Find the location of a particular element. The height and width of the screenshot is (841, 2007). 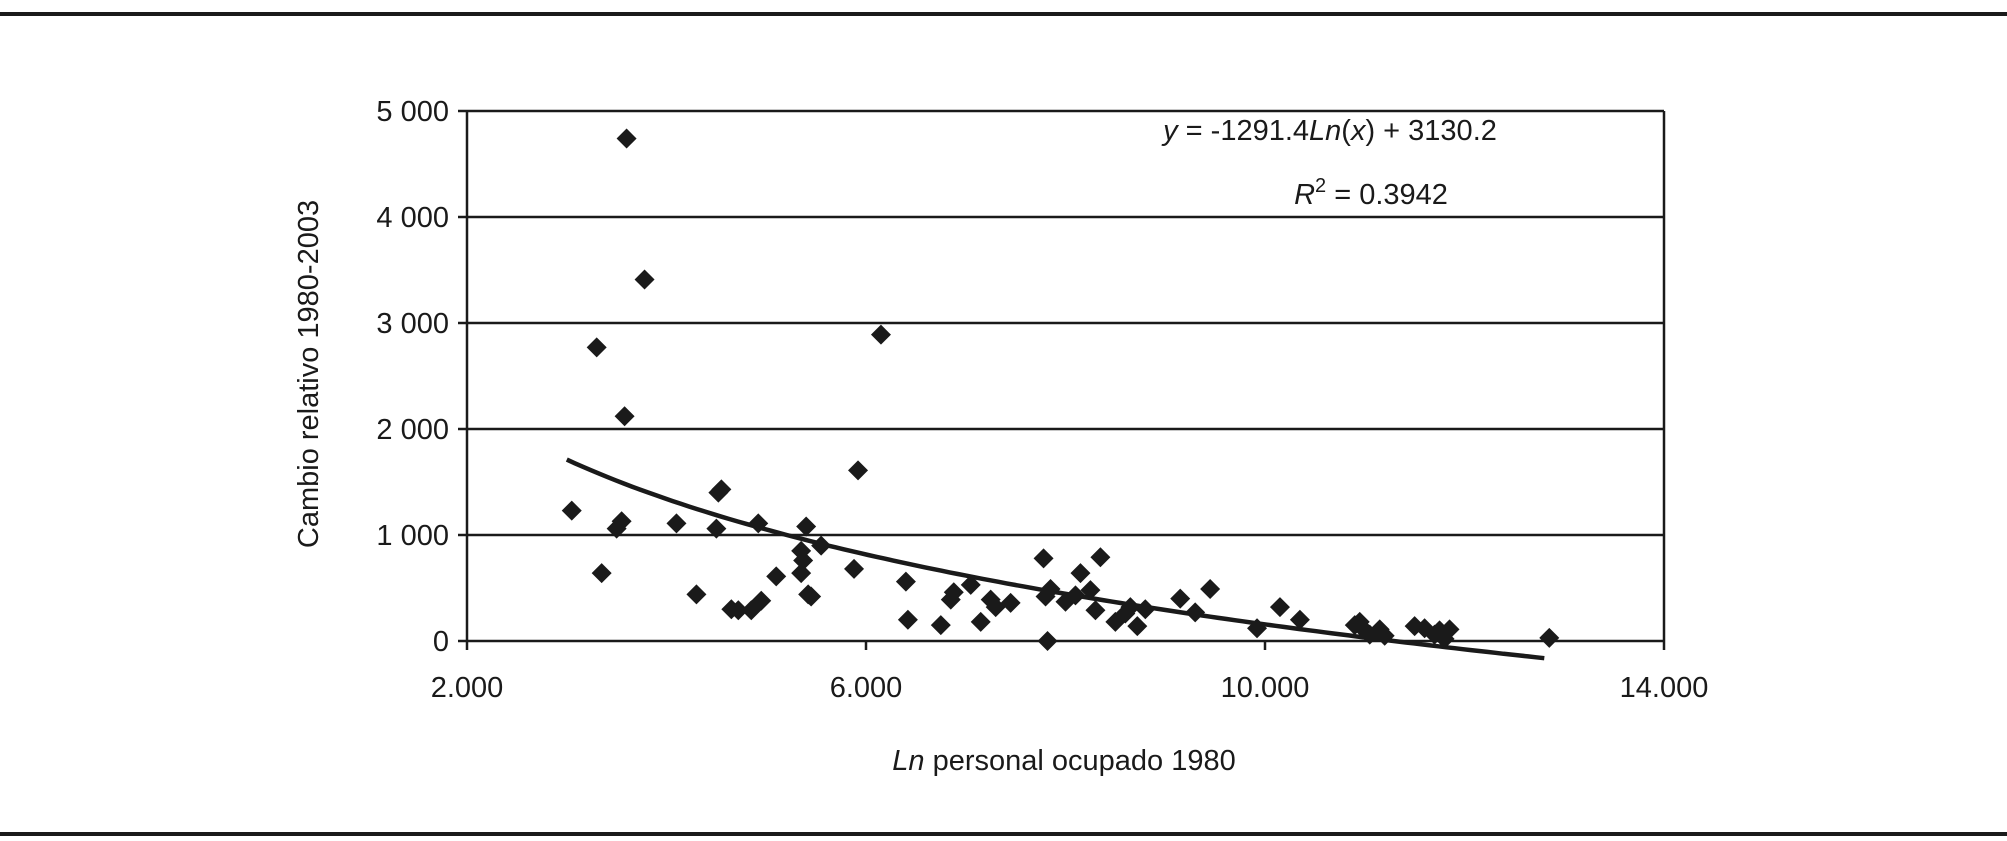

r-squared-rest: = 0.3942 is located at coordinates (1387, 195).